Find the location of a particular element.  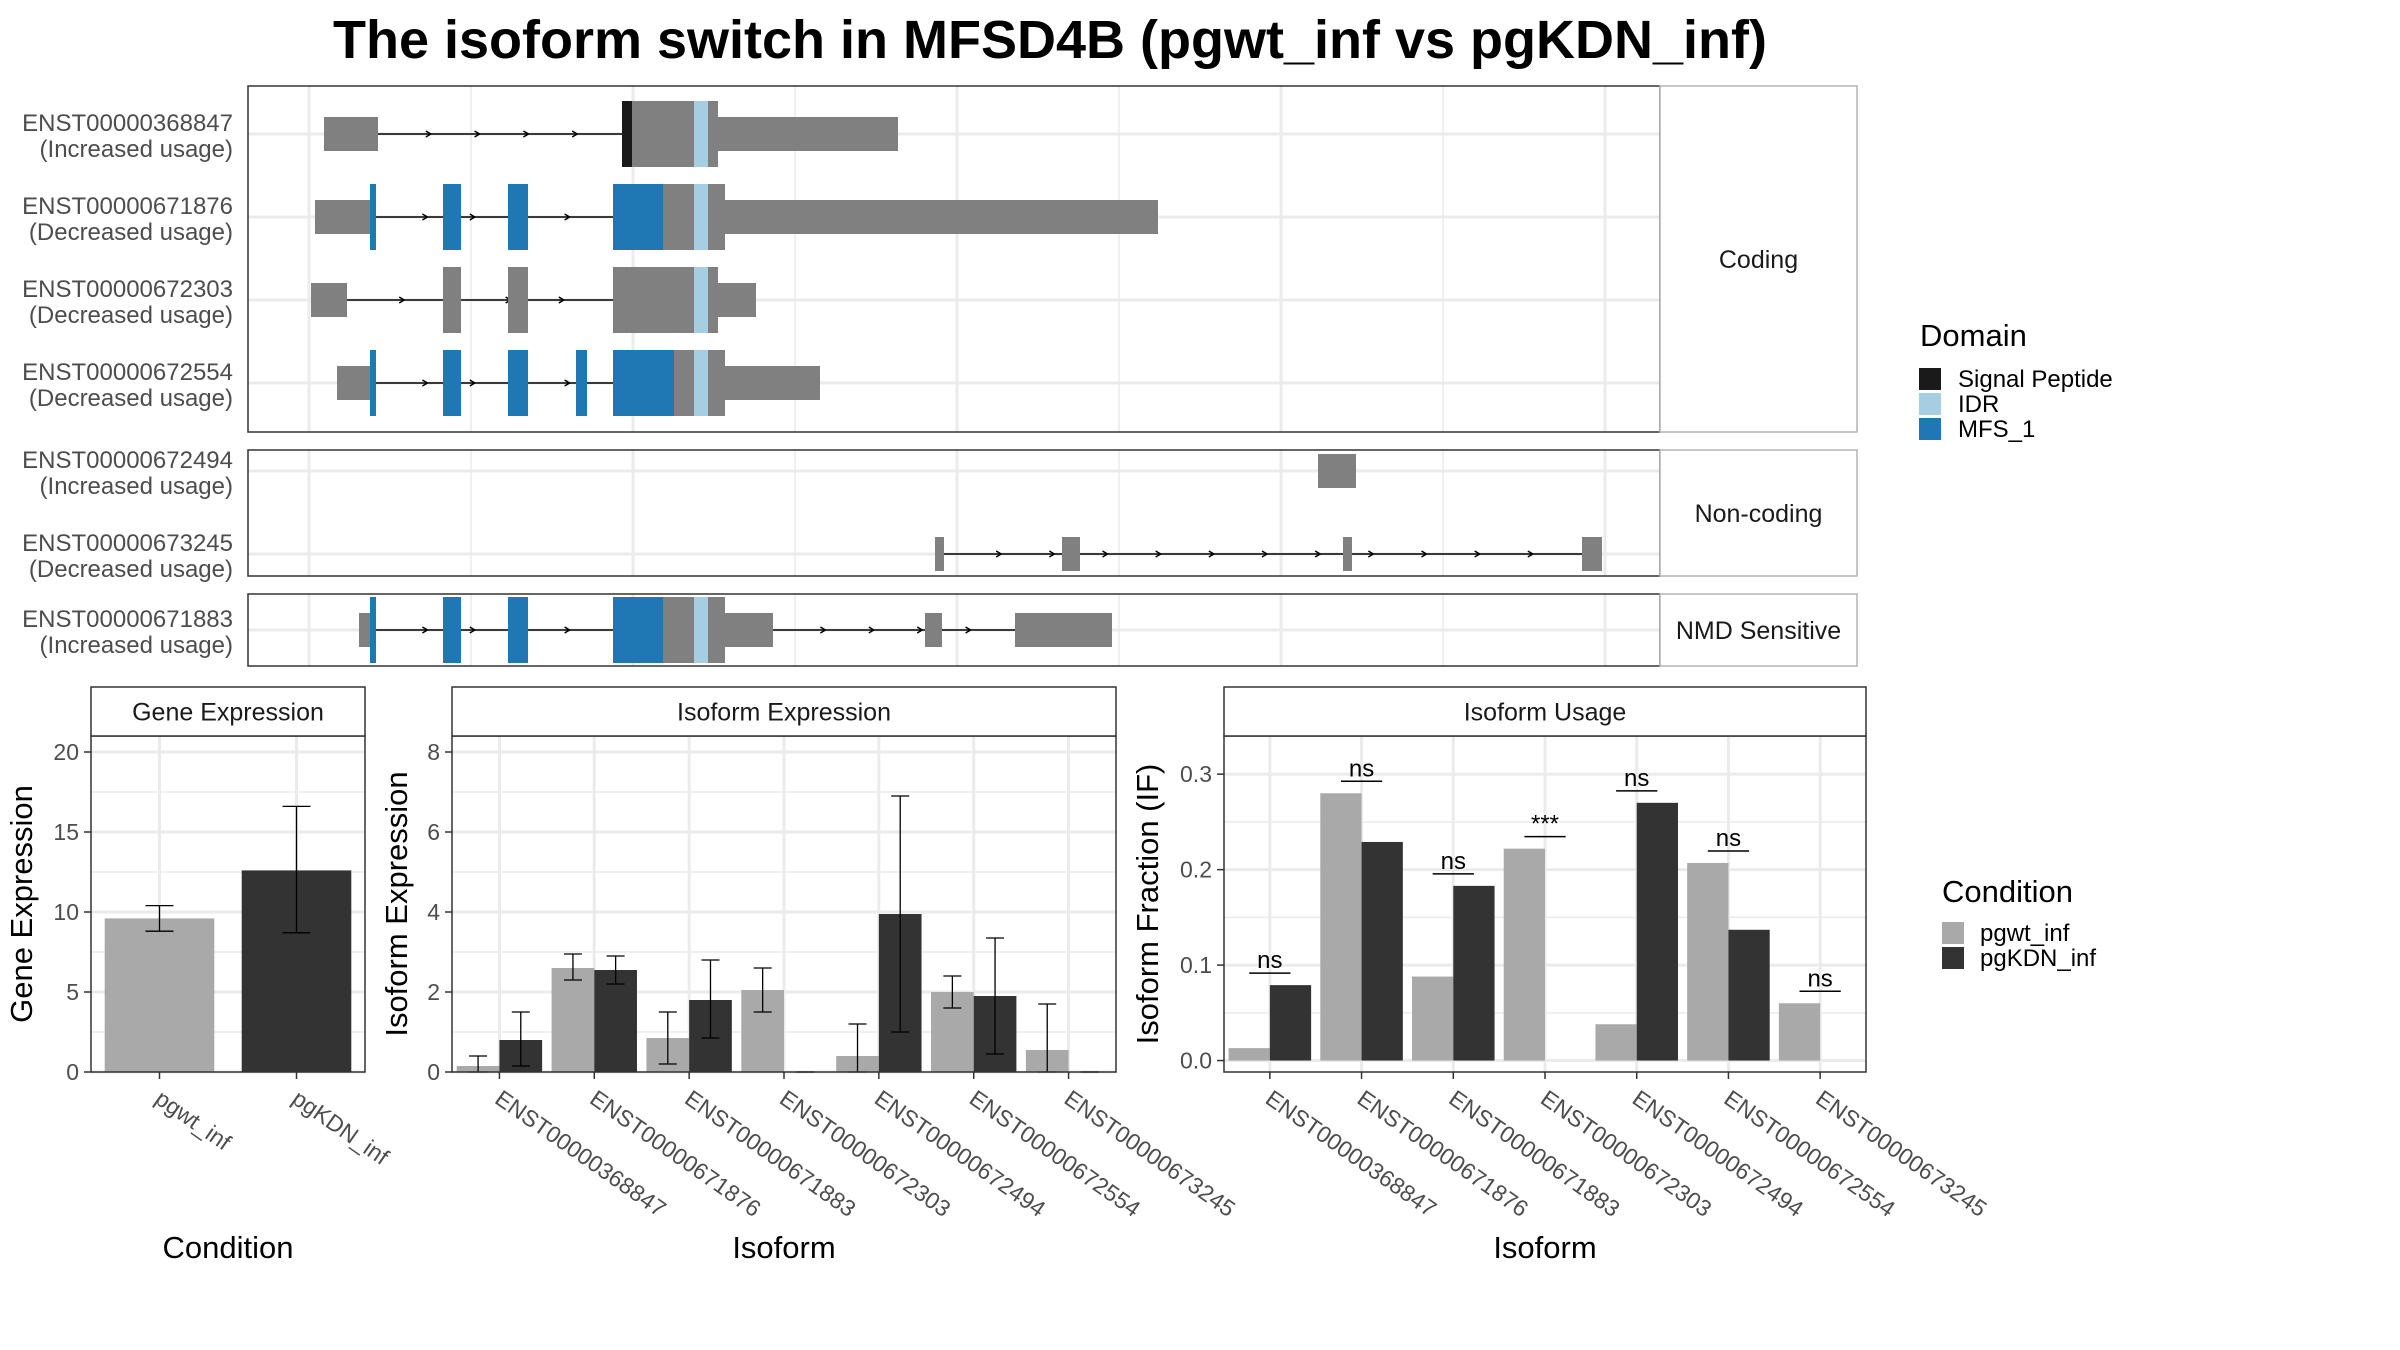

transcript-id-label: ENST00000671883 is located at coordinates (127, 619).